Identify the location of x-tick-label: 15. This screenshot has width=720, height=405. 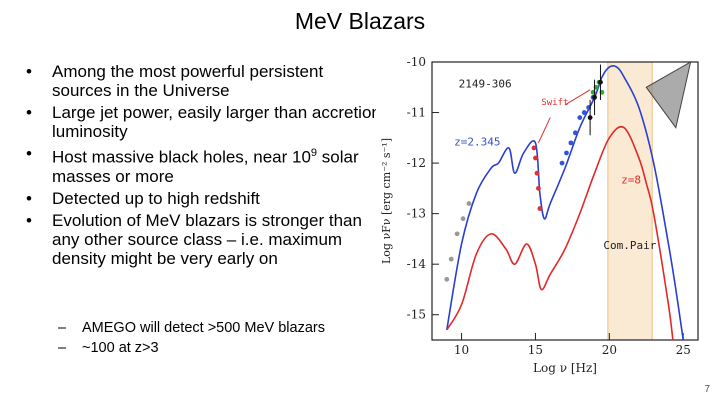
(535, 350).